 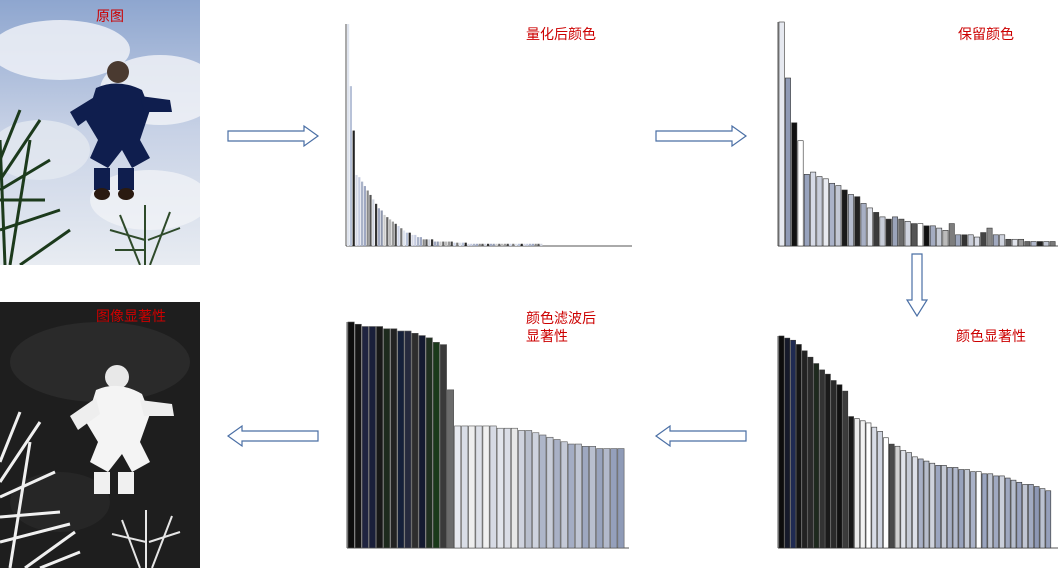 I want to click on filtered-saliency-chart, so click(x=487, y=435).